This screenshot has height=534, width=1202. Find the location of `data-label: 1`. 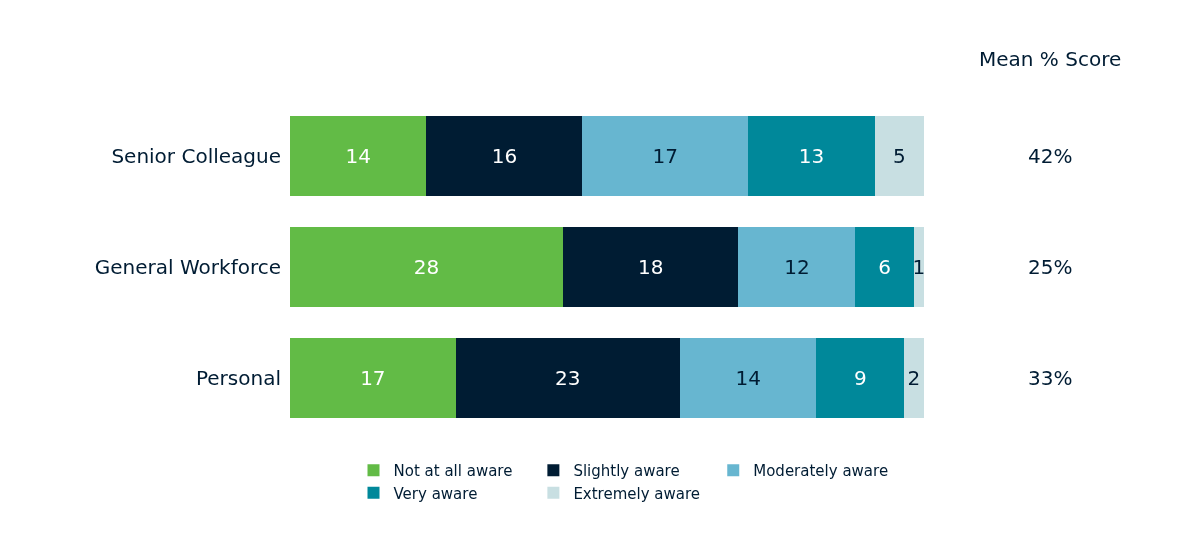

data-label: 1 is located at coordinates (919, 267).